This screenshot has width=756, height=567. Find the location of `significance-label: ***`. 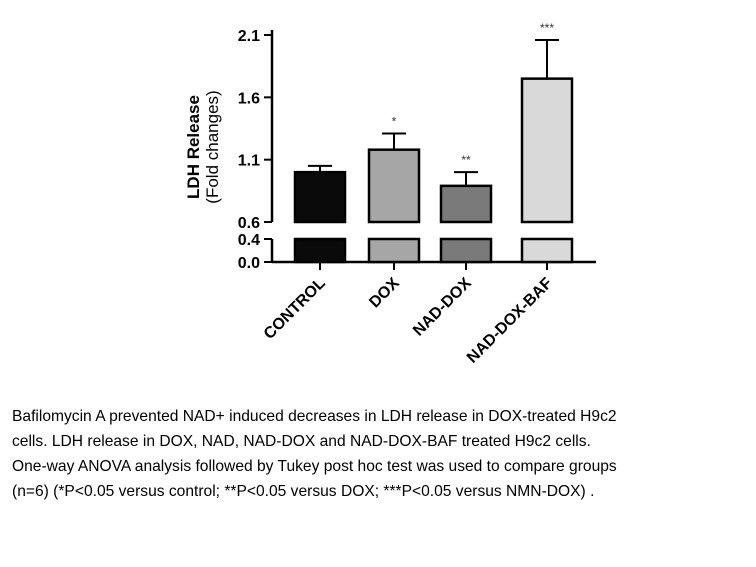

significance-label: *** is located at coordinates (547, 28).